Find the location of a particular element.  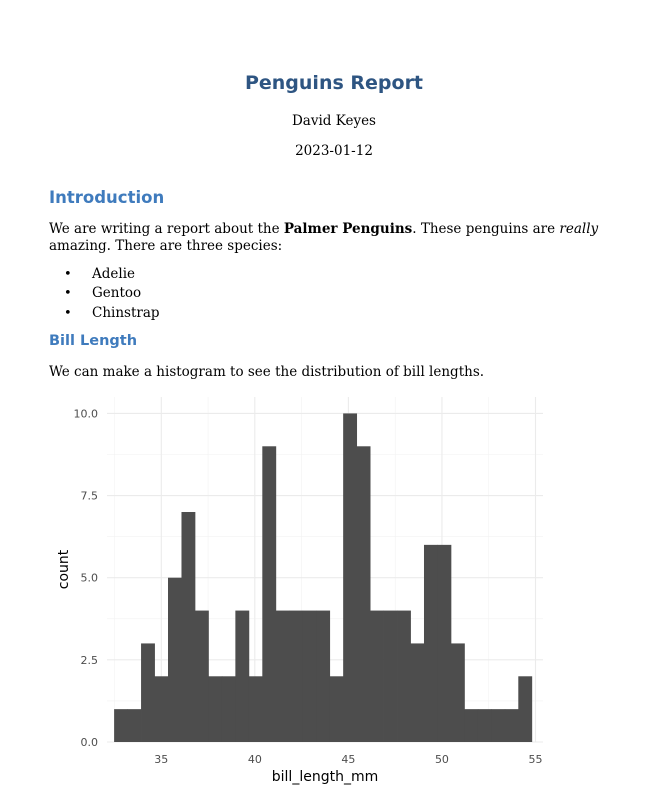

report-author: David Keyes is located at coordinates (333, 121).